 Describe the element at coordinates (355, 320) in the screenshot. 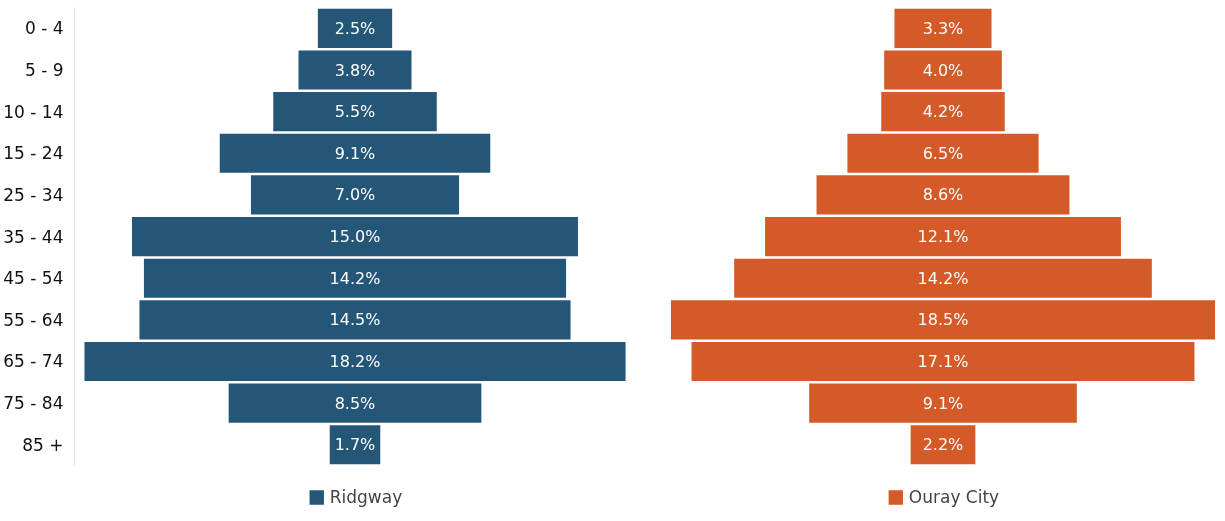

I see `data-label: 14.5%` at that location.